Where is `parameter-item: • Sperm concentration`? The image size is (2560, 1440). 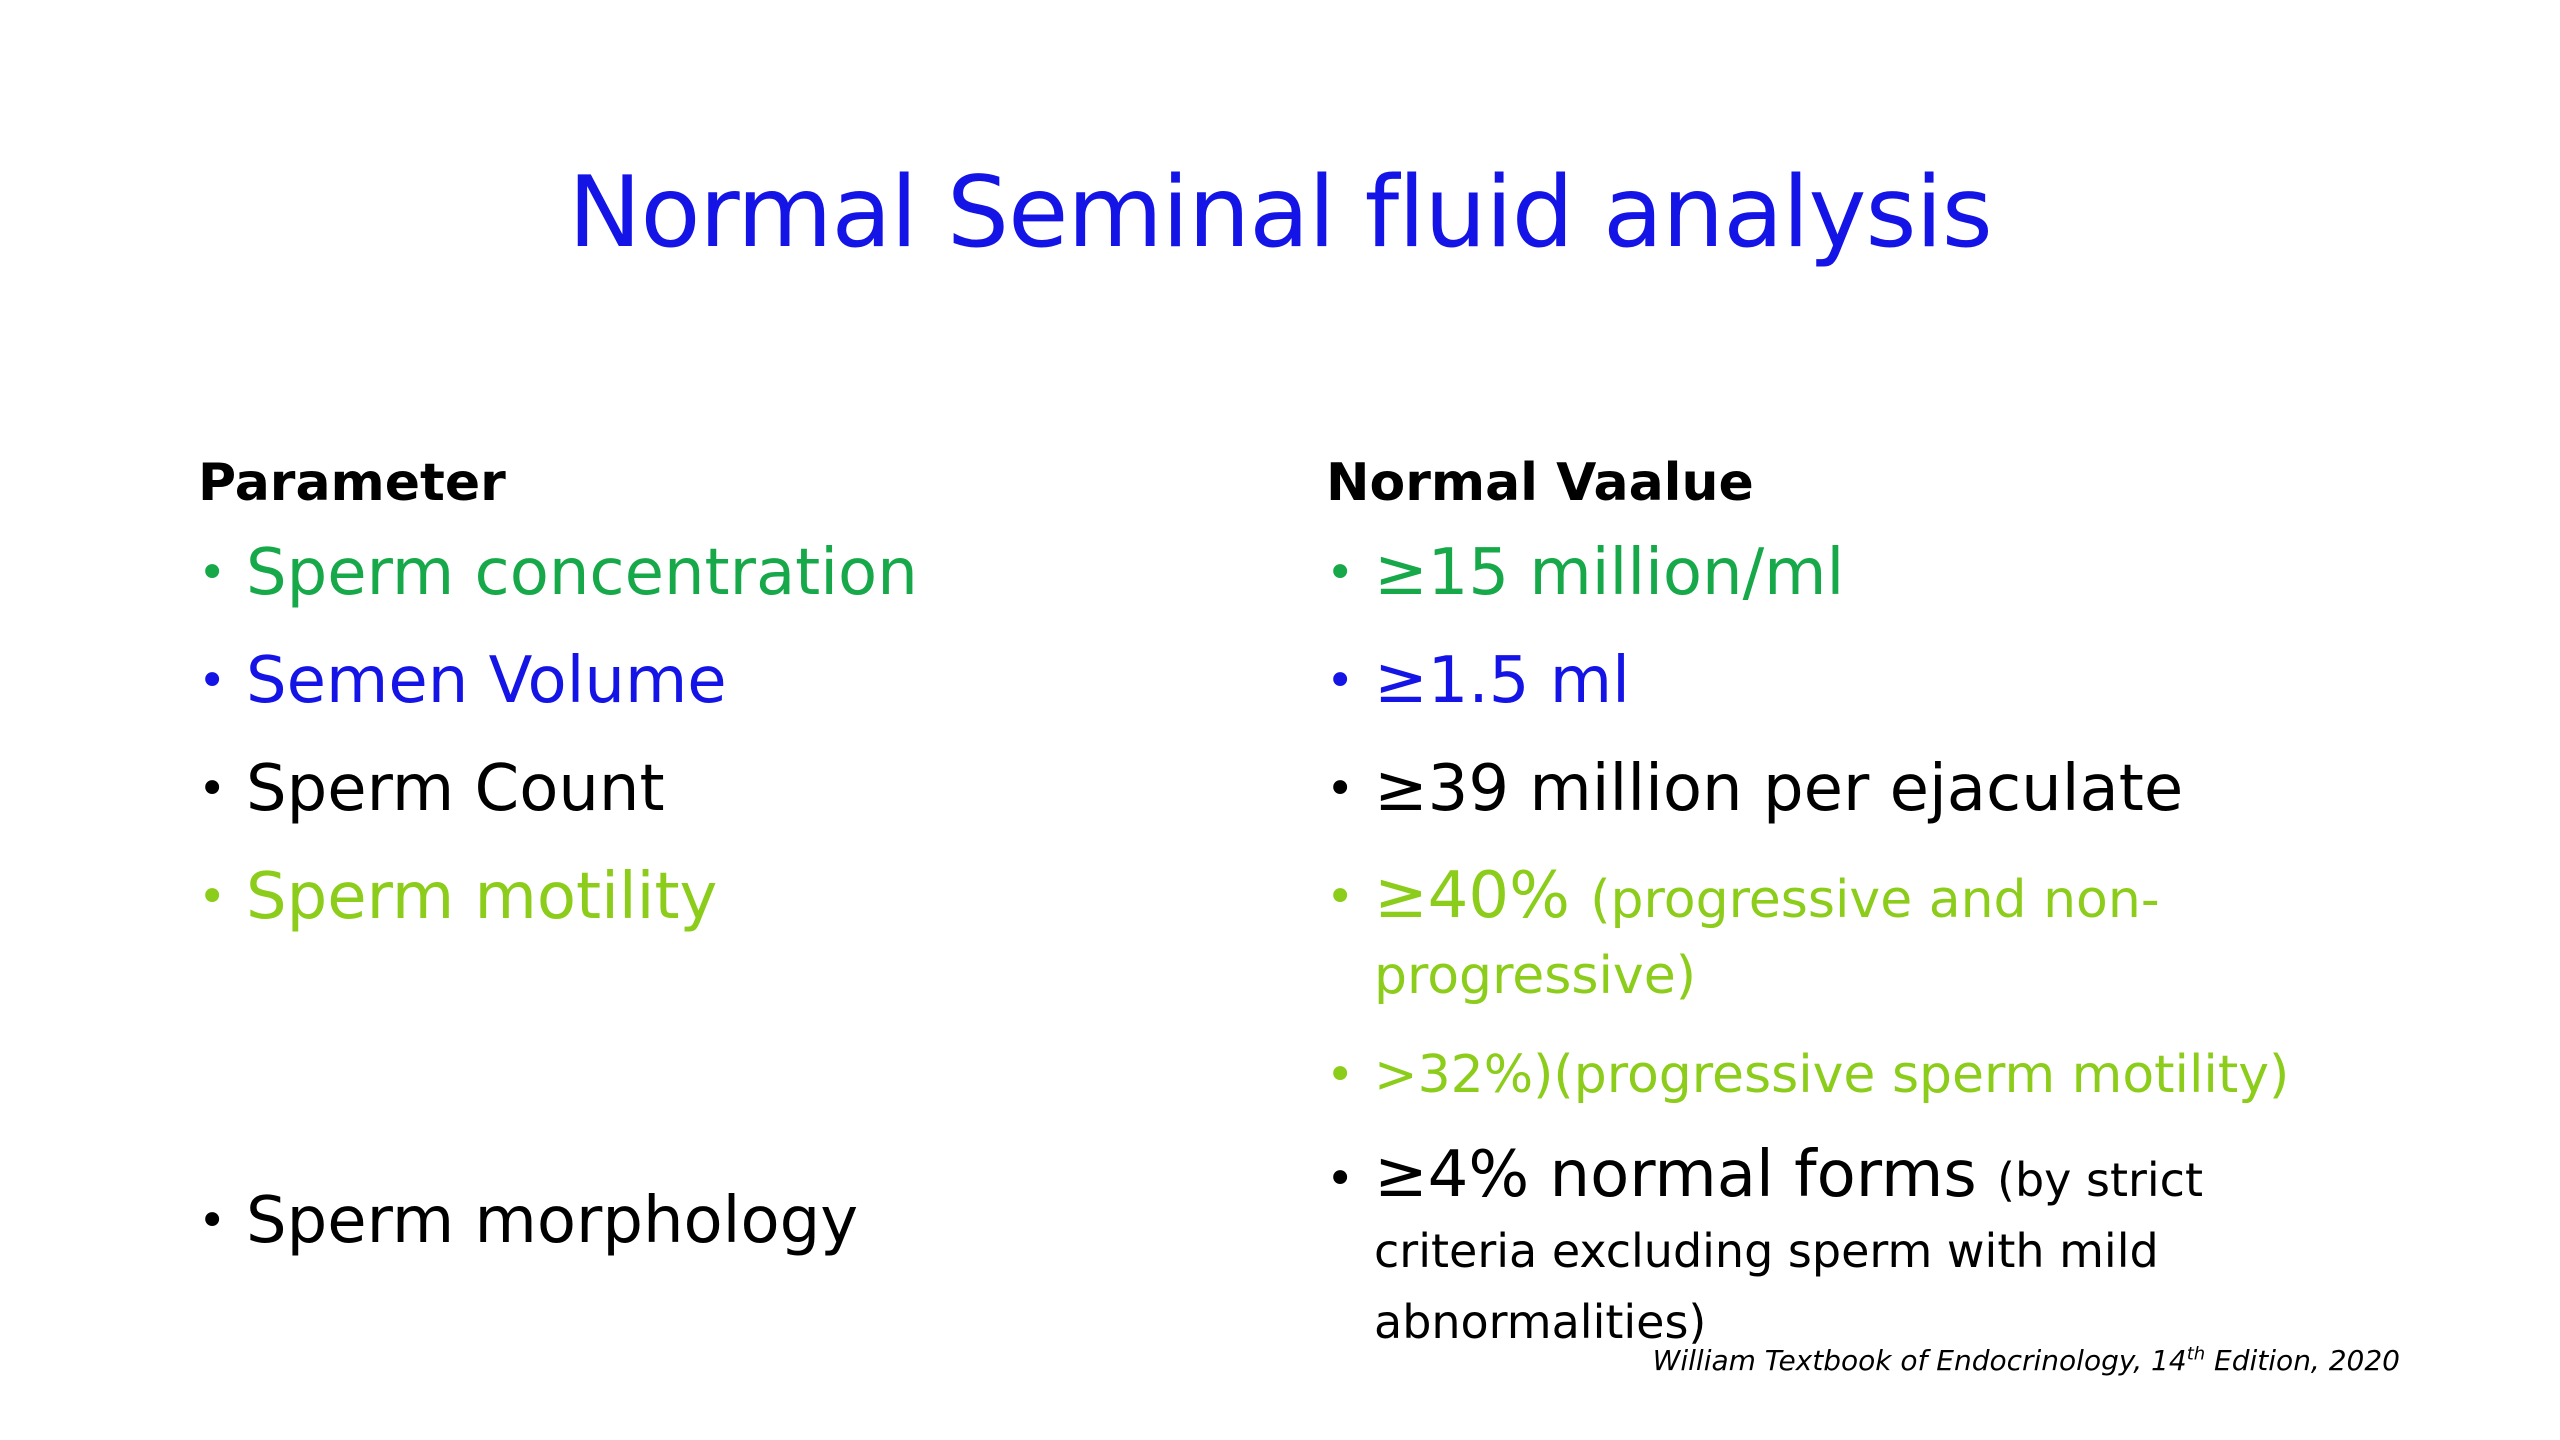
parameter-item: • Sperm concentration is located at coordinates (558, 573).